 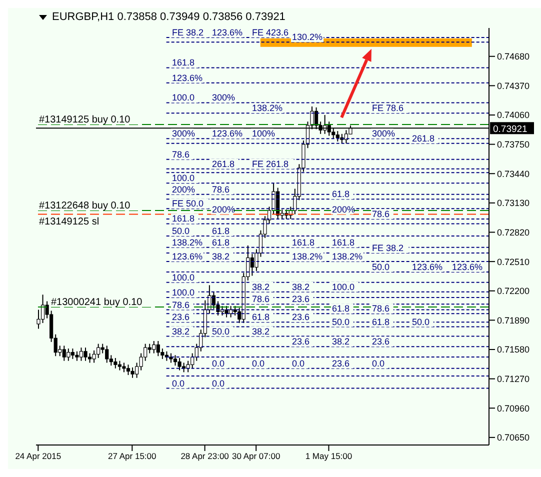 I want to click on annotation: FE 261.8, so click(x=270, y=163).